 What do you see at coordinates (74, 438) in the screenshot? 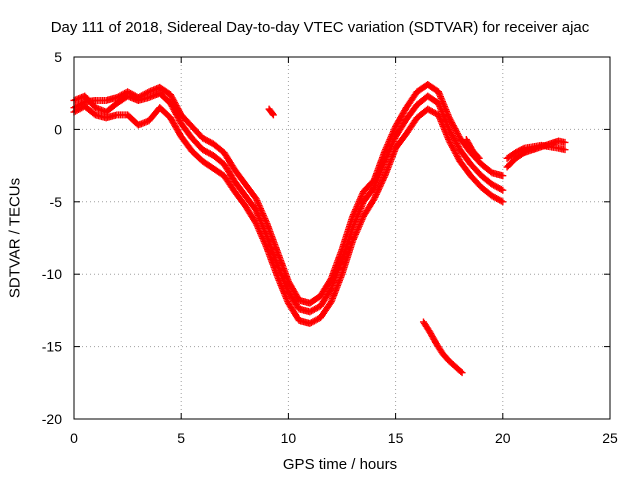
I see `x-tick-label: 0` at bounding box center [74, 438].